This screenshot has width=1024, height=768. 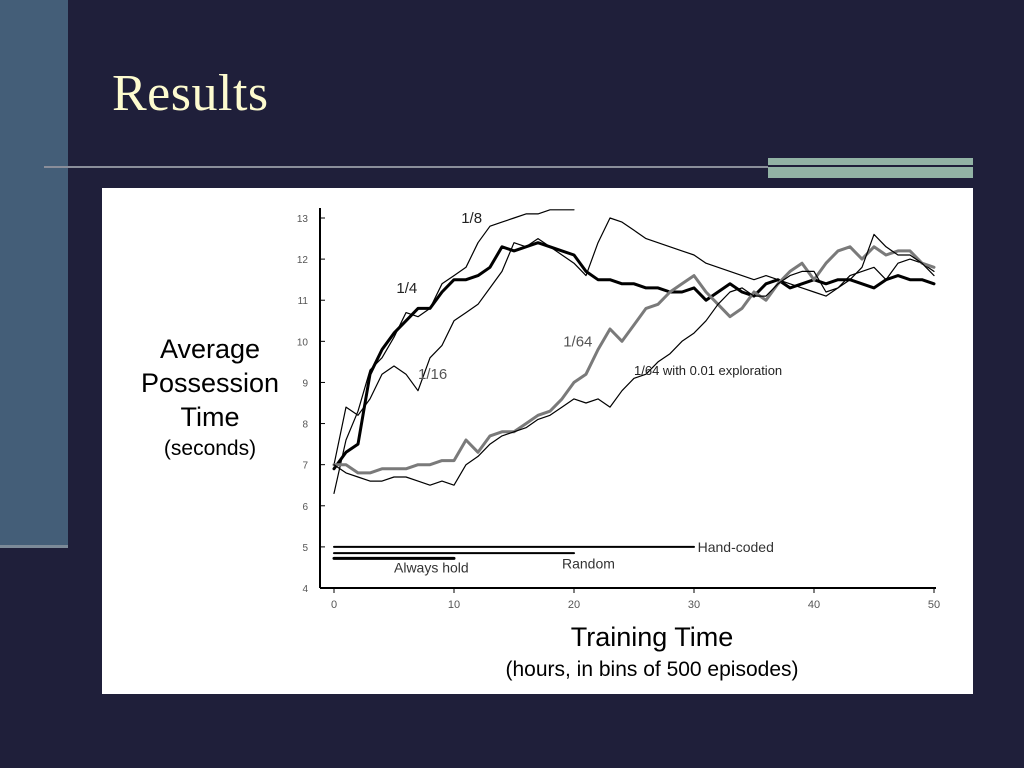 What do you see at coordinates (305, 466) in the screenshot?
I see `y-tick-label: 7` at bounding box center [305, 466].